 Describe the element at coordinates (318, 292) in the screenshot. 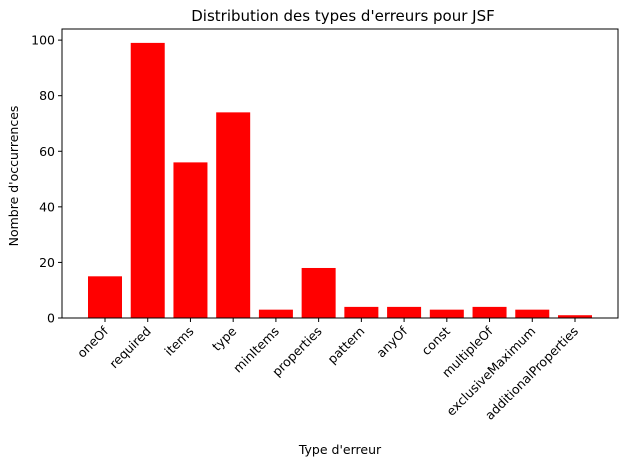

I see `bar-properties` at that location.